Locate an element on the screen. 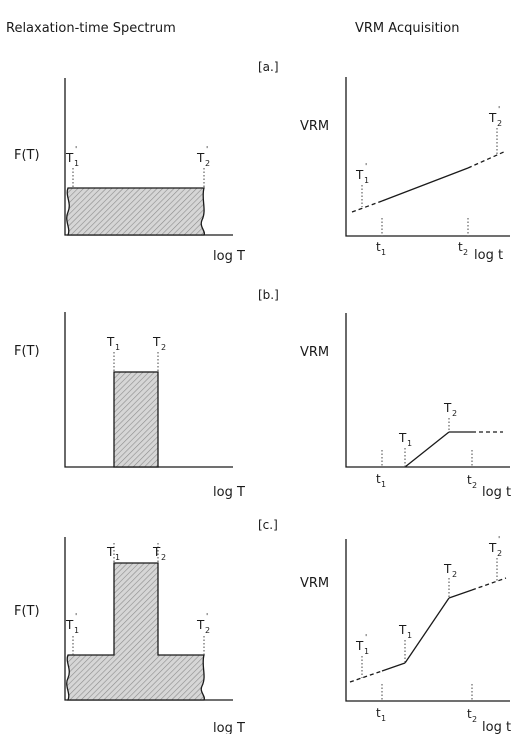 This screenshot has width=528, height=734. panel-b-logt-label: log t is located at coordinates (496, 492).